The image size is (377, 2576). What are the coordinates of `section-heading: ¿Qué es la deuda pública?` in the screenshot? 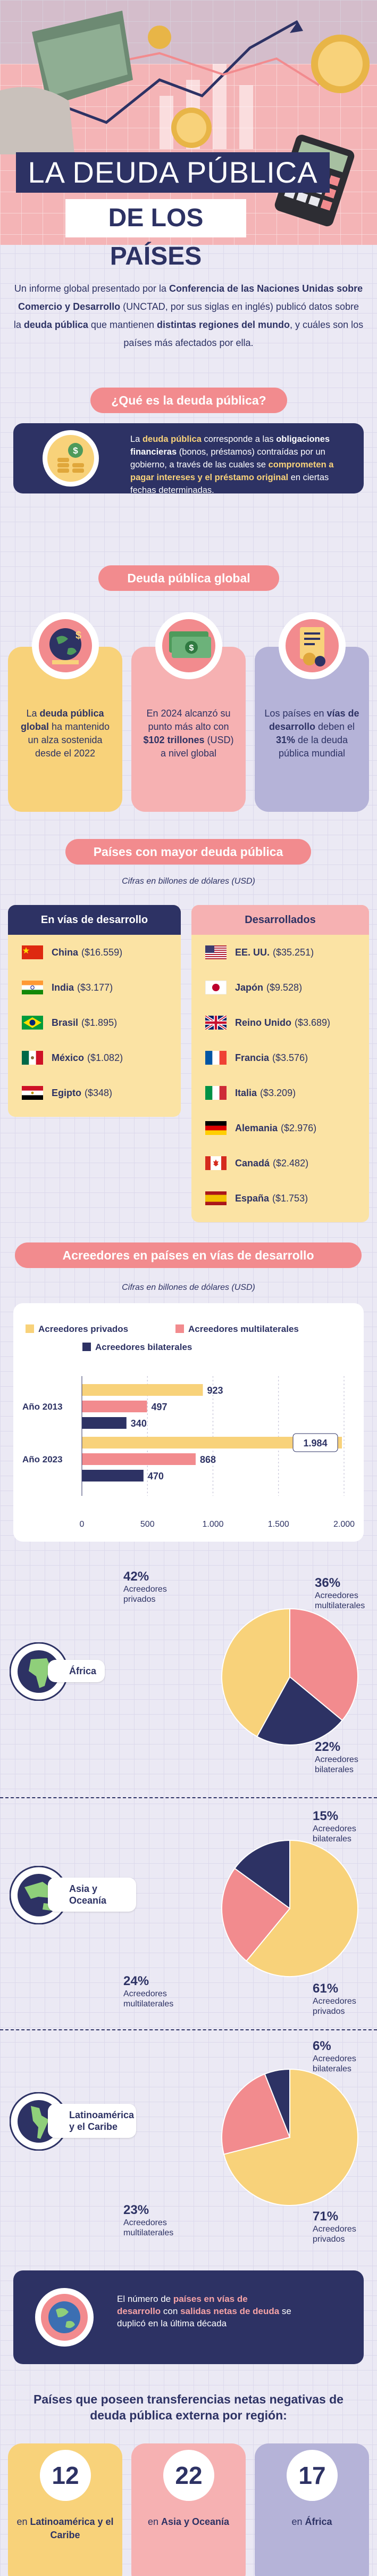 It's located at (188, 400).